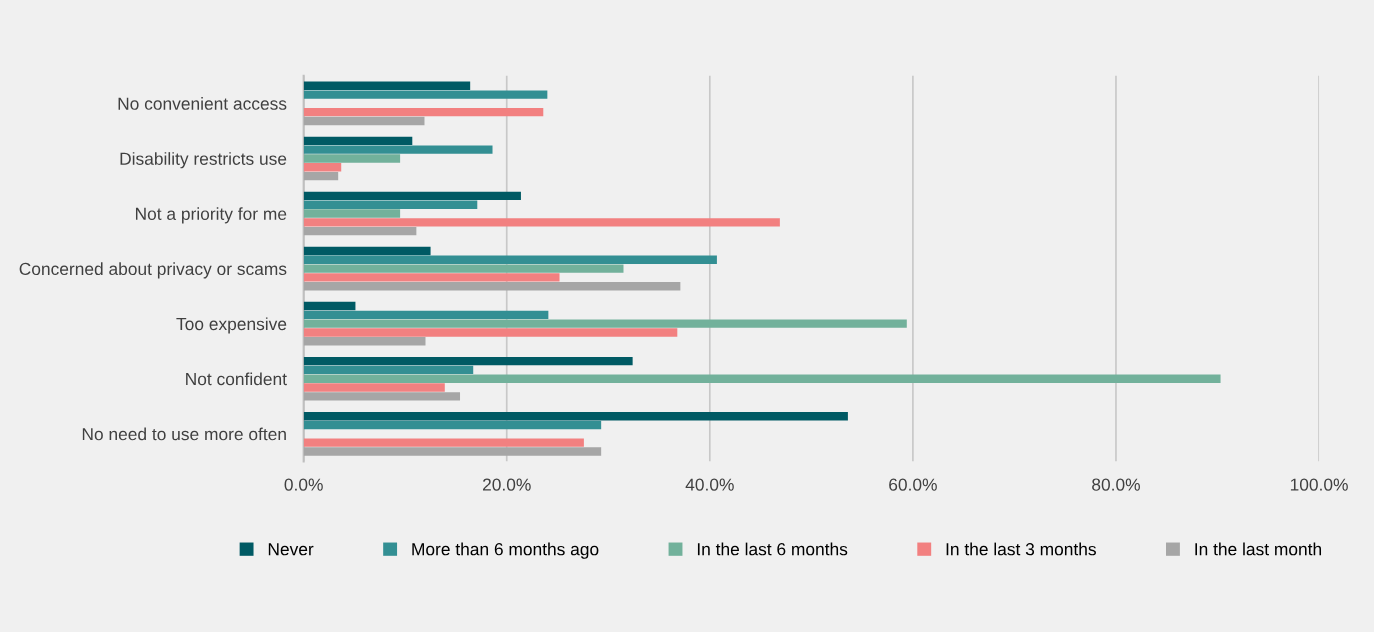 The height and width of the screenshot is (632, 1374). I want to click on x-tick-label: 0.0%, so click(303, 484).